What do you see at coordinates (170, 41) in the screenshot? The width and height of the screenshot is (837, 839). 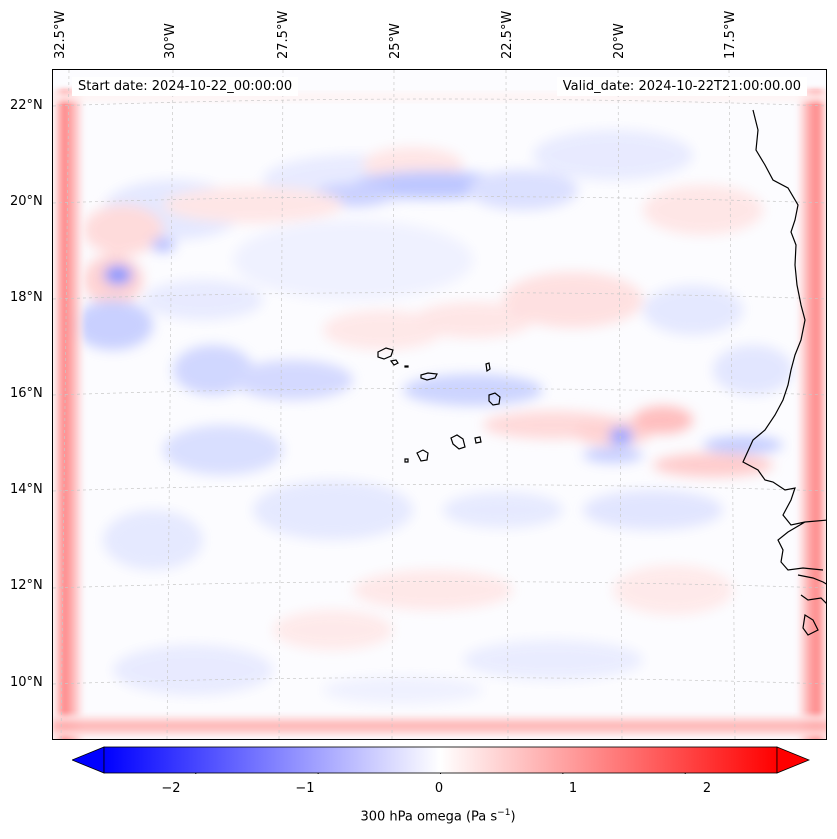 I see `lon-label-30w: 30°W` at bounding box center [170, 41].